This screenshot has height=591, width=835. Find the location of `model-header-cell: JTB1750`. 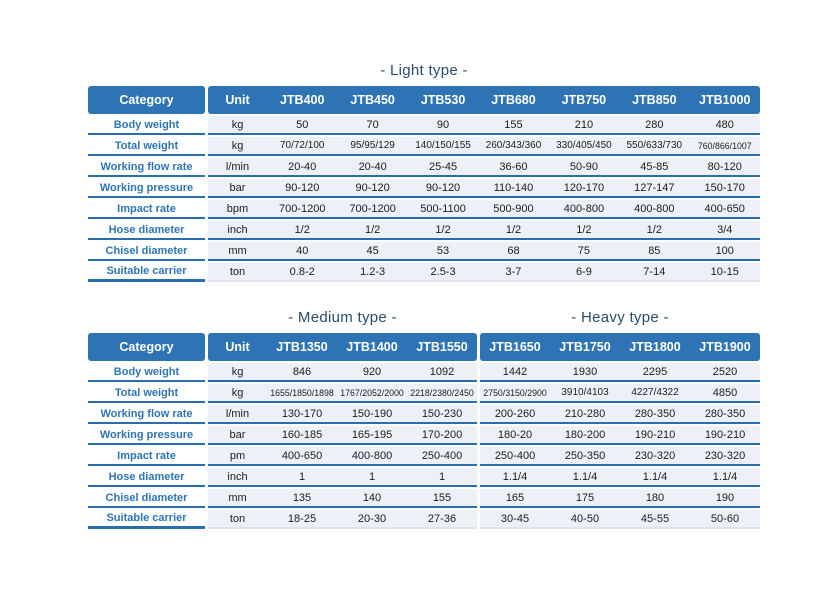

model-header-cell: JTB1750 is located at coordinates (585, 347).